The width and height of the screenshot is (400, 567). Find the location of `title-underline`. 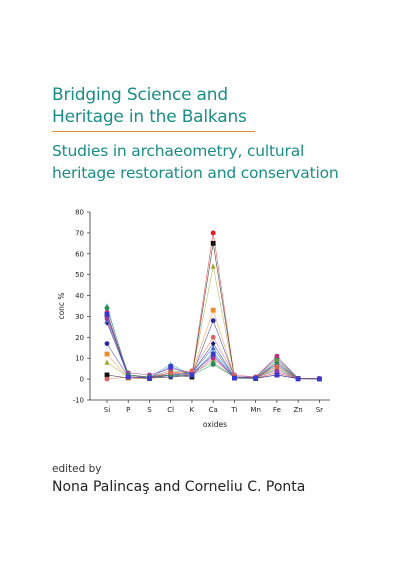

title-underline is located at coordinates (153, 131).